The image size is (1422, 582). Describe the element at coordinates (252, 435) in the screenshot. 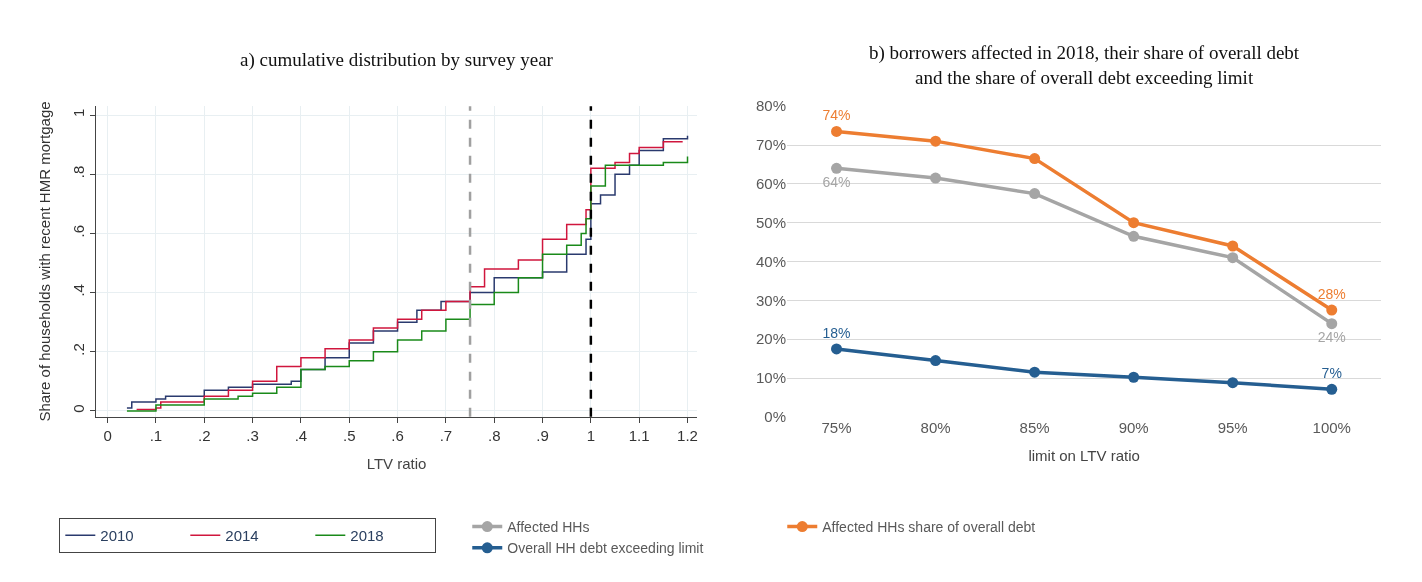

I see `x-tick-label: .3` at that location.